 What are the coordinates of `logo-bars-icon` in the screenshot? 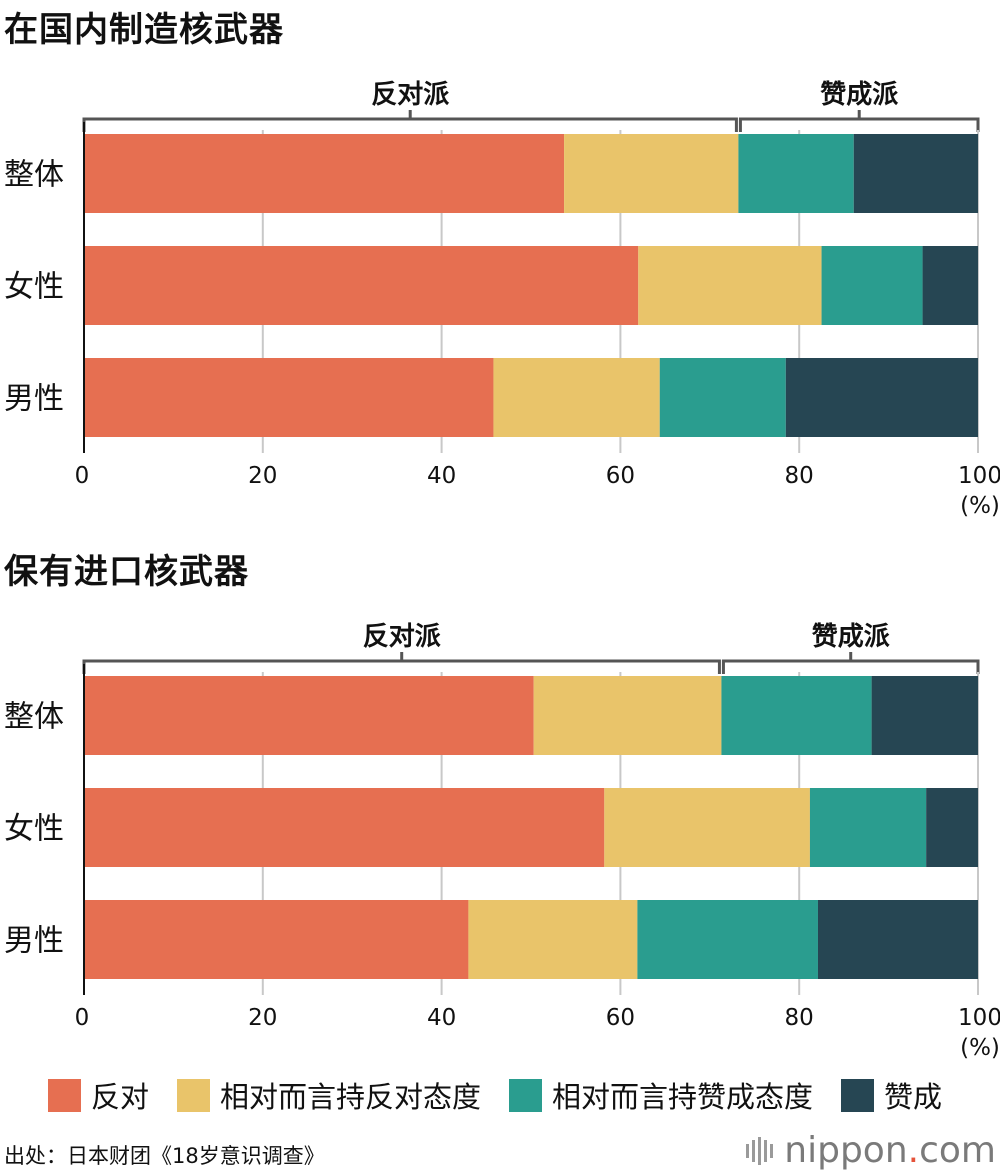 It's located at (761, 1150).